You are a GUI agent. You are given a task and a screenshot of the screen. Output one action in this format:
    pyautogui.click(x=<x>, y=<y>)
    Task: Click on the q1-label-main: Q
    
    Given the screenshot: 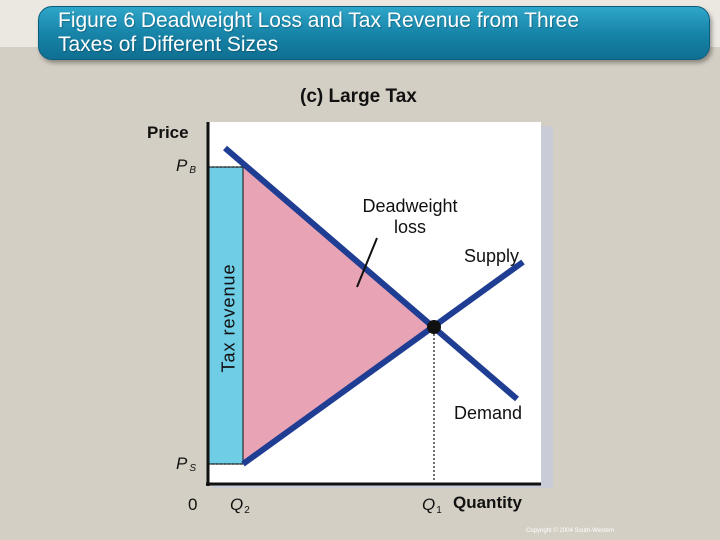 What is the action you would take?
    pyautogui.click(x=429, y=504)
    